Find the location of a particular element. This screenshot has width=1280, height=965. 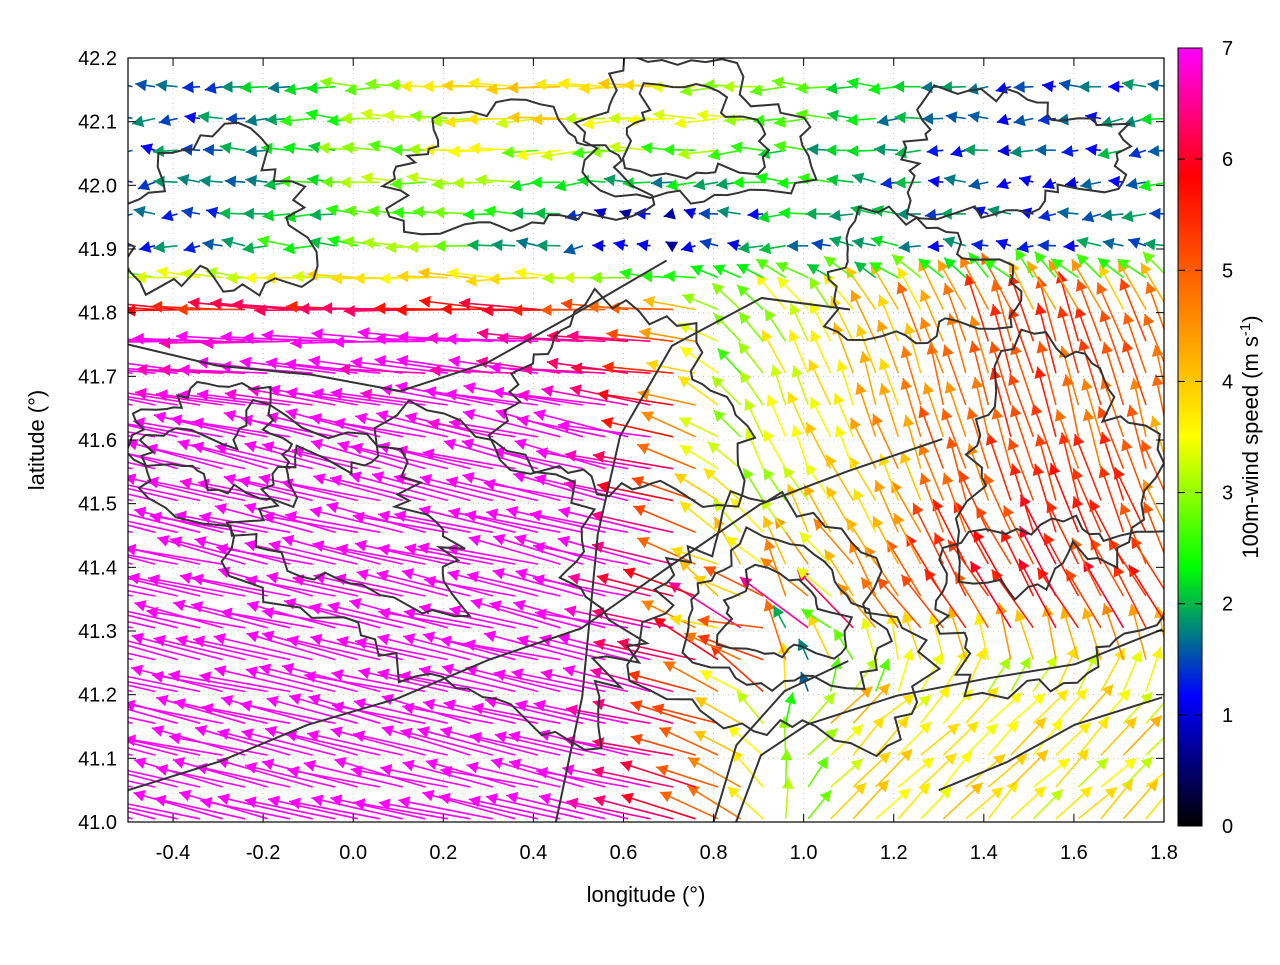

y-tick-label: 41.9 is located at coordinates (97, 250).